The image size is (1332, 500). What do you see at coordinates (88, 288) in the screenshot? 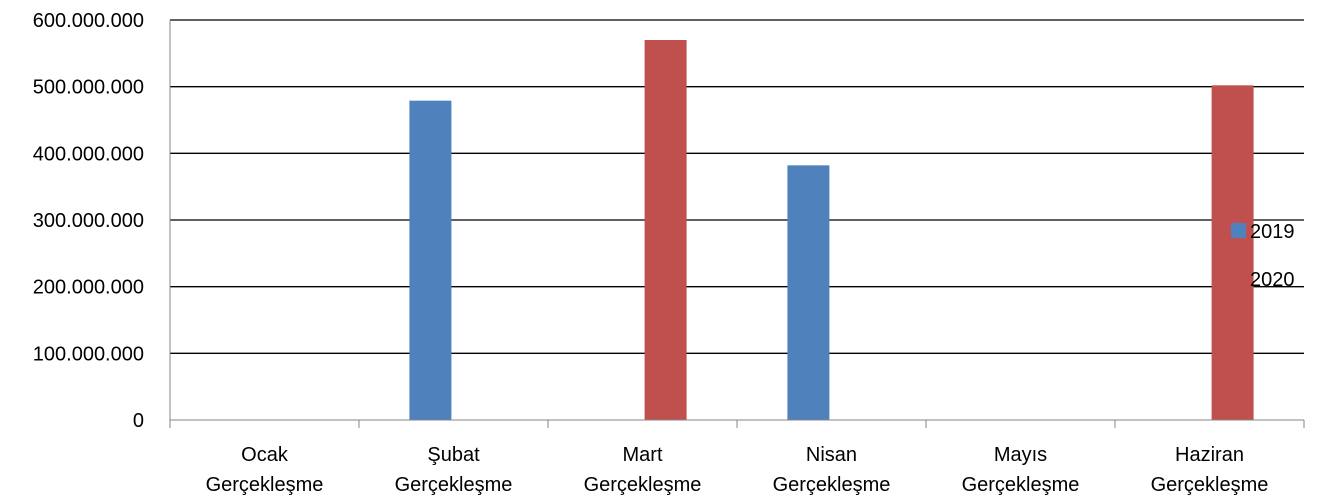
I see `y-tick-label: 200.000.000` at bounding box center [88, 288].